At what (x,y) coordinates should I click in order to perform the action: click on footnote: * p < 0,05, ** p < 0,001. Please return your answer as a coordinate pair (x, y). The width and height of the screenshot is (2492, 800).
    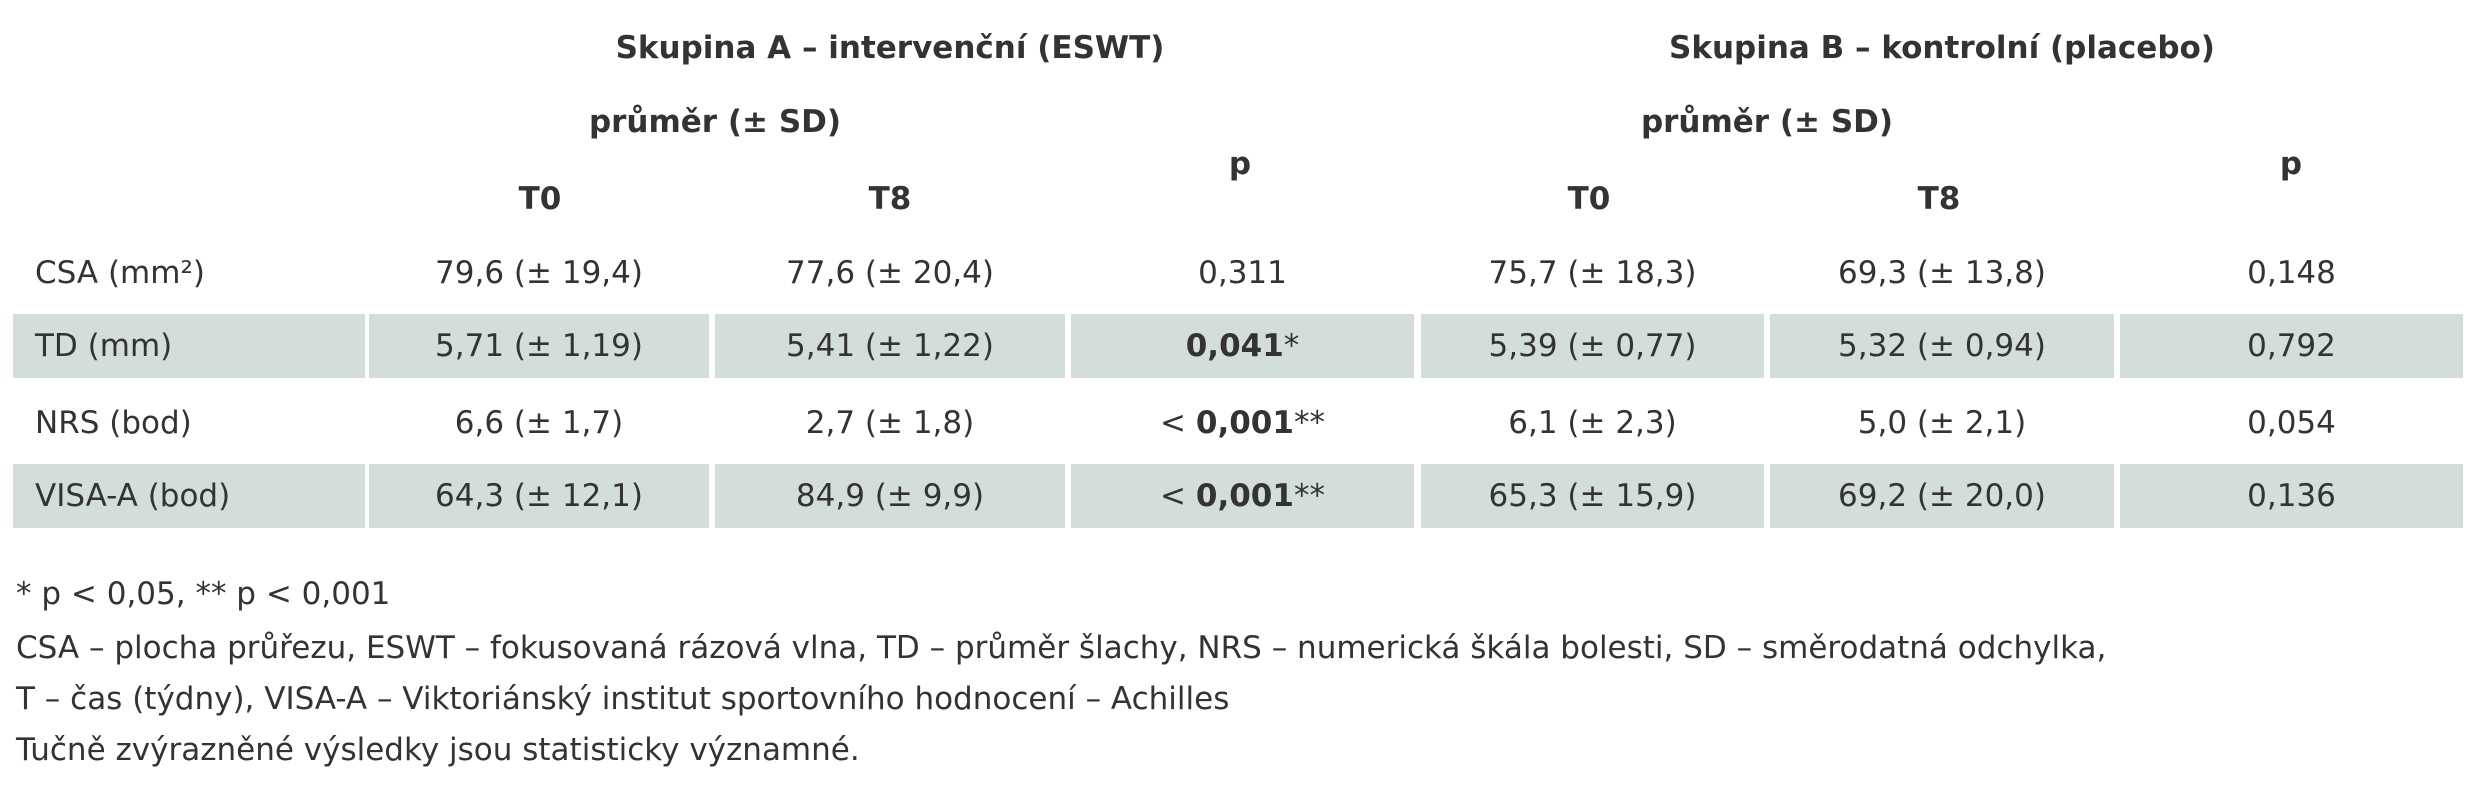
    Looking at the image, I should click on (203, 594).